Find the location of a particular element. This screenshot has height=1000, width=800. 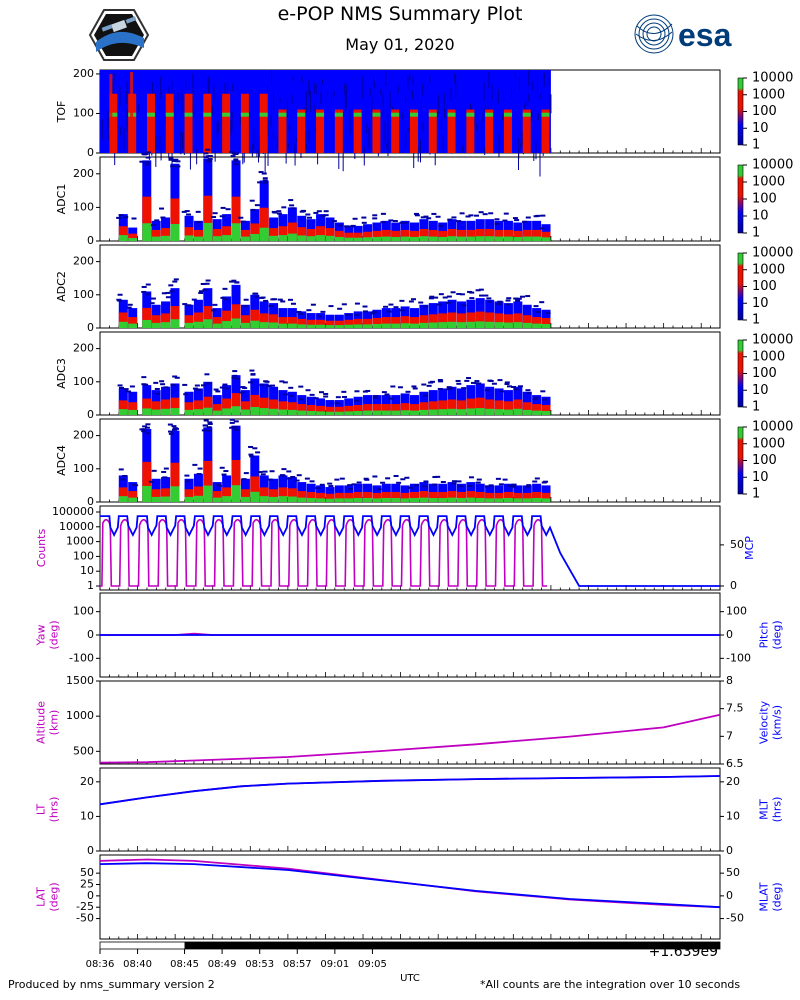

adc1-colorbar-label: 100 is located at coordinates (764, 199).